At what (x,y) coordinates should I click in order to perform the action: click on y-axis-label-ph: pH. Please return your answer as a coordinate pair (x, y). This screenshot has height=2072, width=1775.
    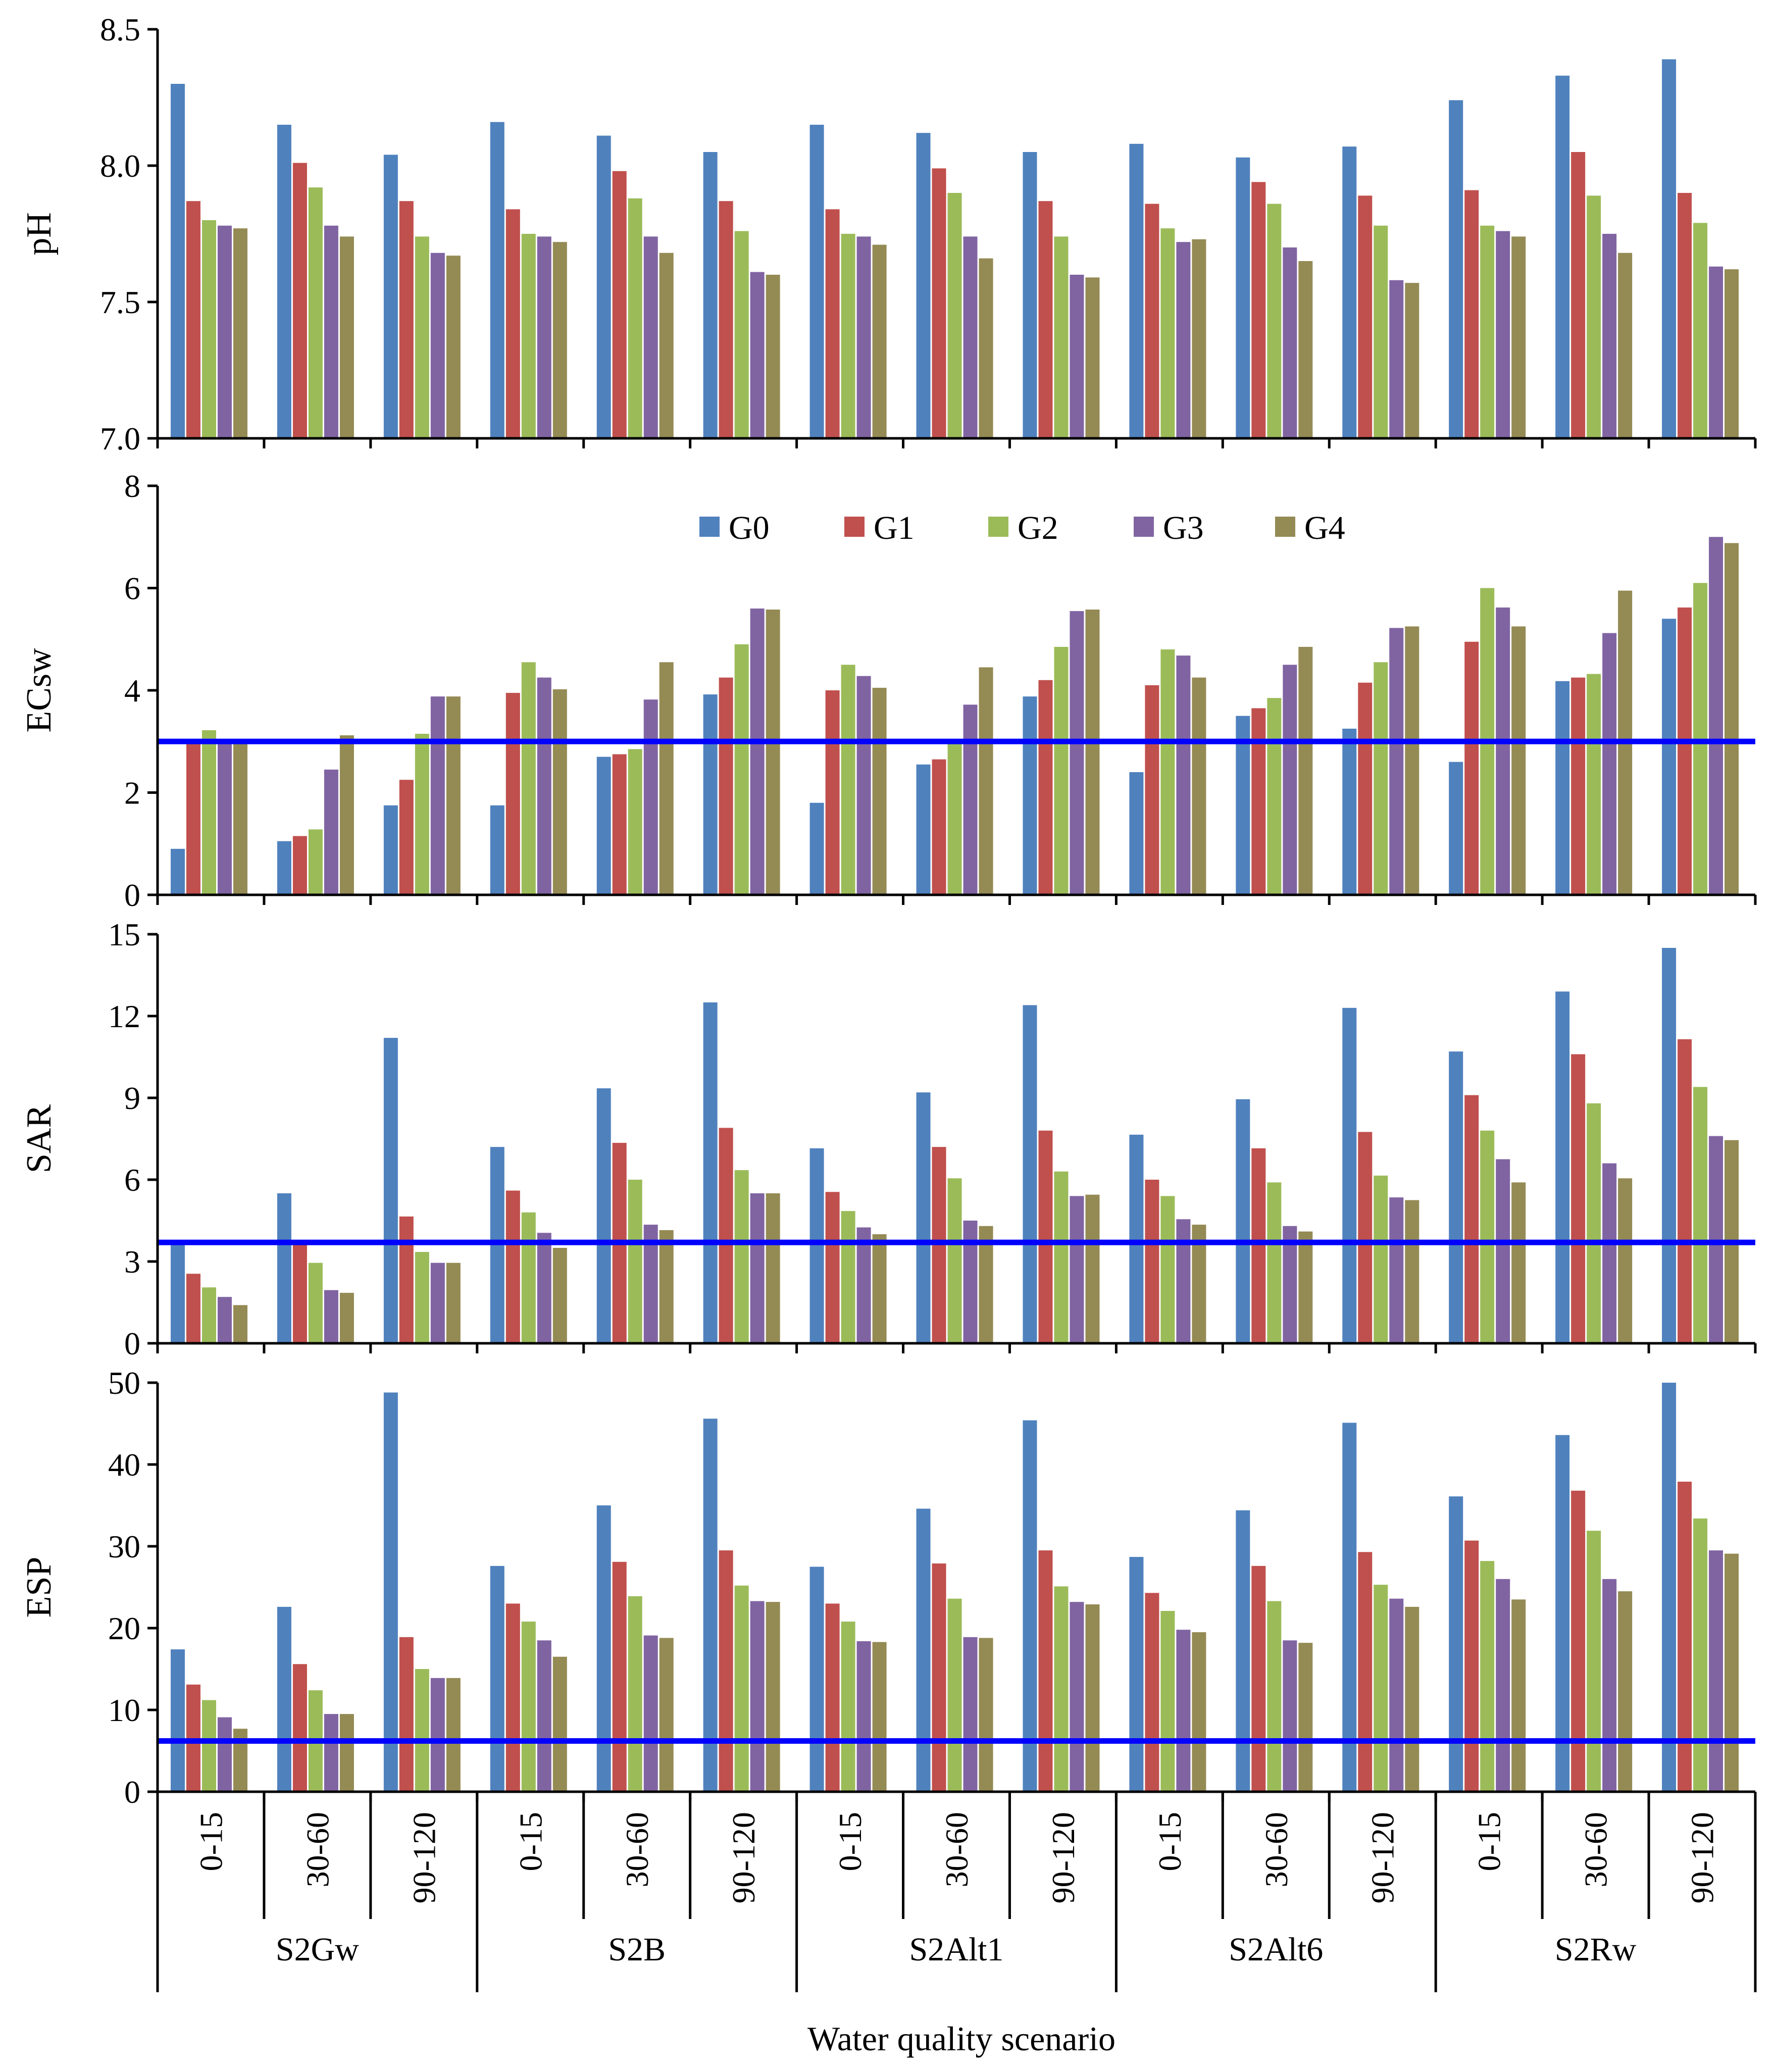
    Looking at the image, I should click on (39, 234).